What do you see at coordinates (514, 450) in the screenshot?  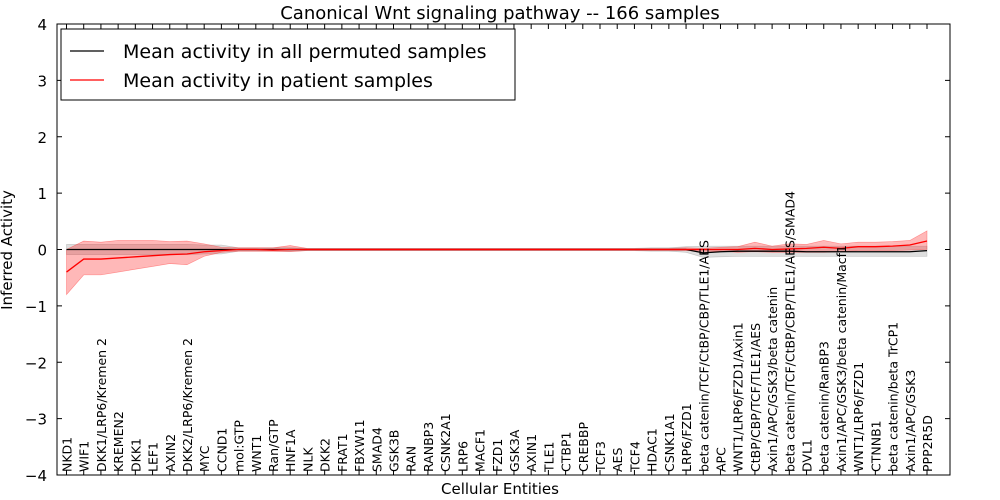 I see `x-tick-label: GSK3A` at bounding box center [514, 450].